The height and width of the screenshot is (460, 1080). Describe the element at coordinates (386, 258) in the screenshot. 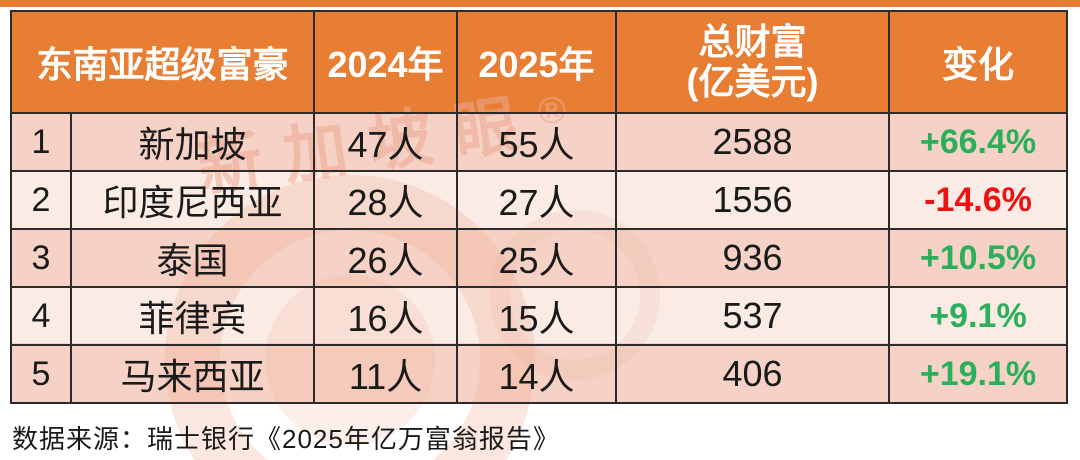

I see `count-2024-cell: 26人` at that location.